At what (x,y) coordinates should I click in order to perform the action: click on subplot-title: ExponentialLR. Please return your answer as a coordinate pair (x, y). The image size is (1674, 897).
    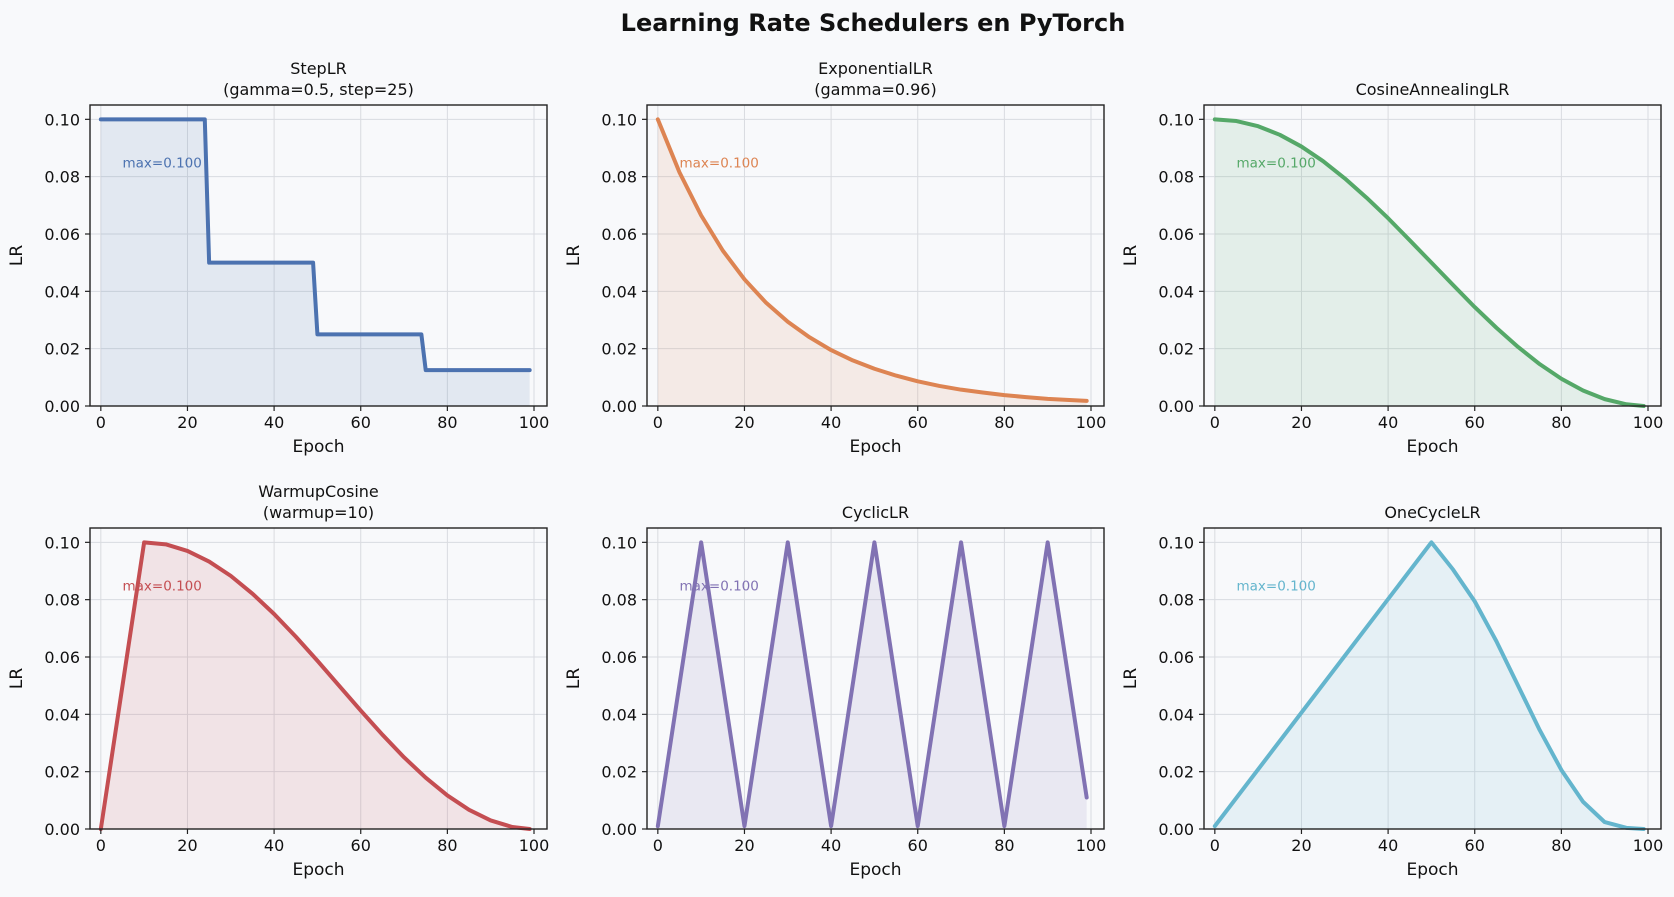
    Looking at the image, I should click on (875, 68).